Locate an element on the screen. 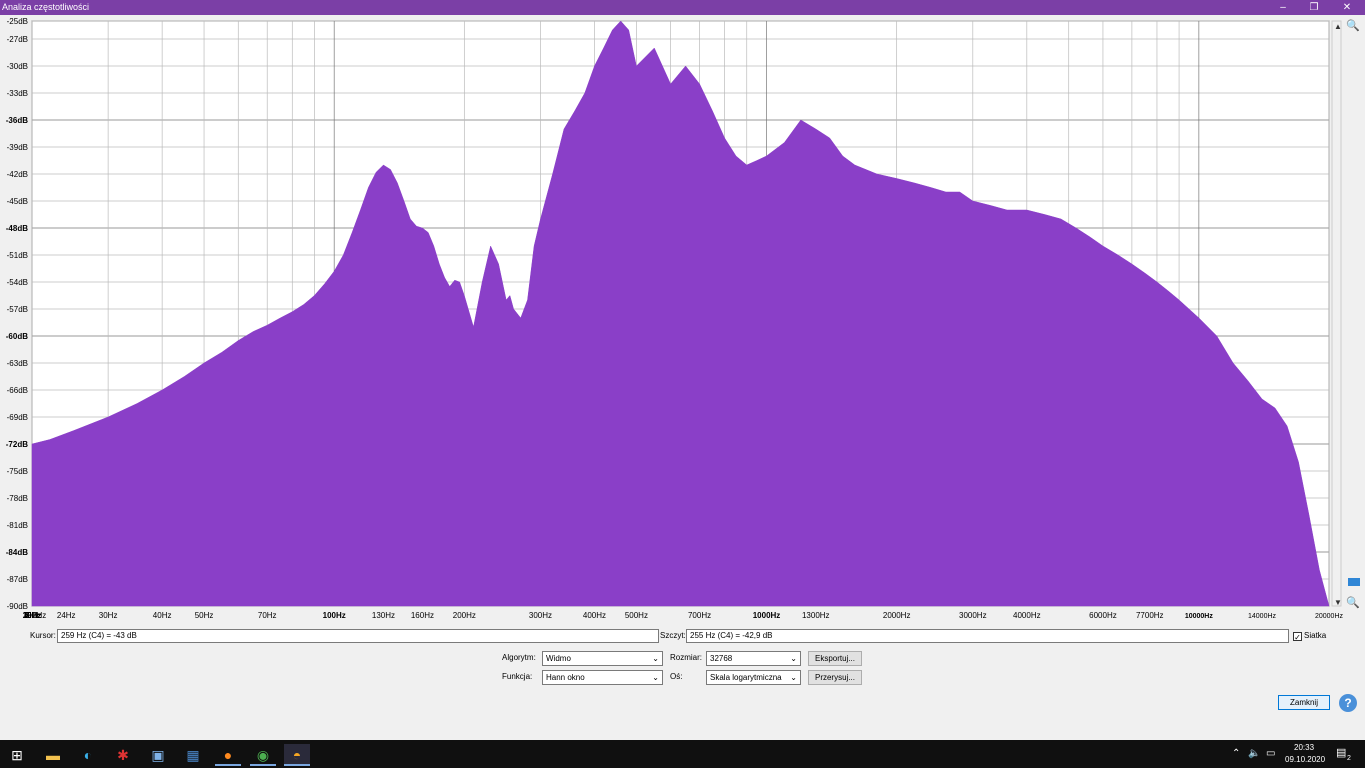  calculator-icon: ▦ is located at coordinates (193, 755).